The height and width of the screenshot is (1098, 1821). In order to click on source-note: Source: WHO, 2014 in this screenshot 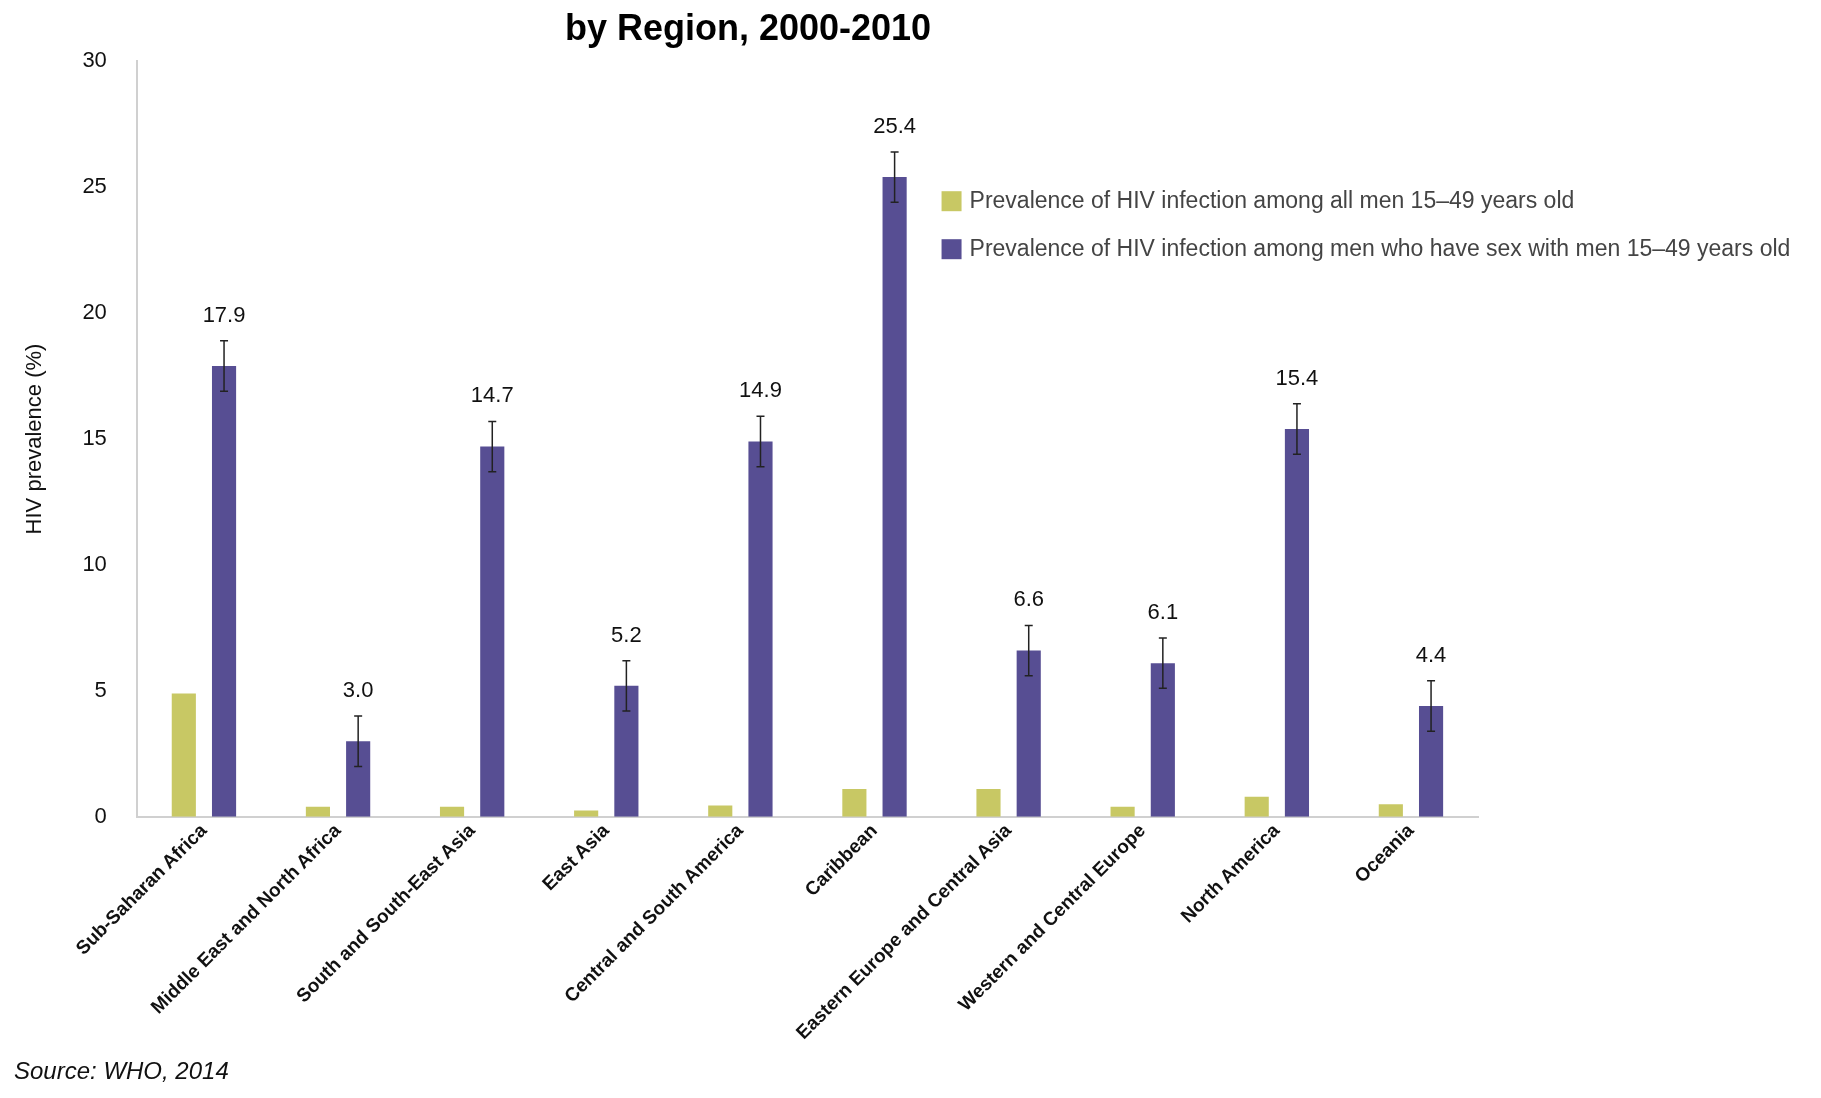, I will do `click(121, 1070)`.